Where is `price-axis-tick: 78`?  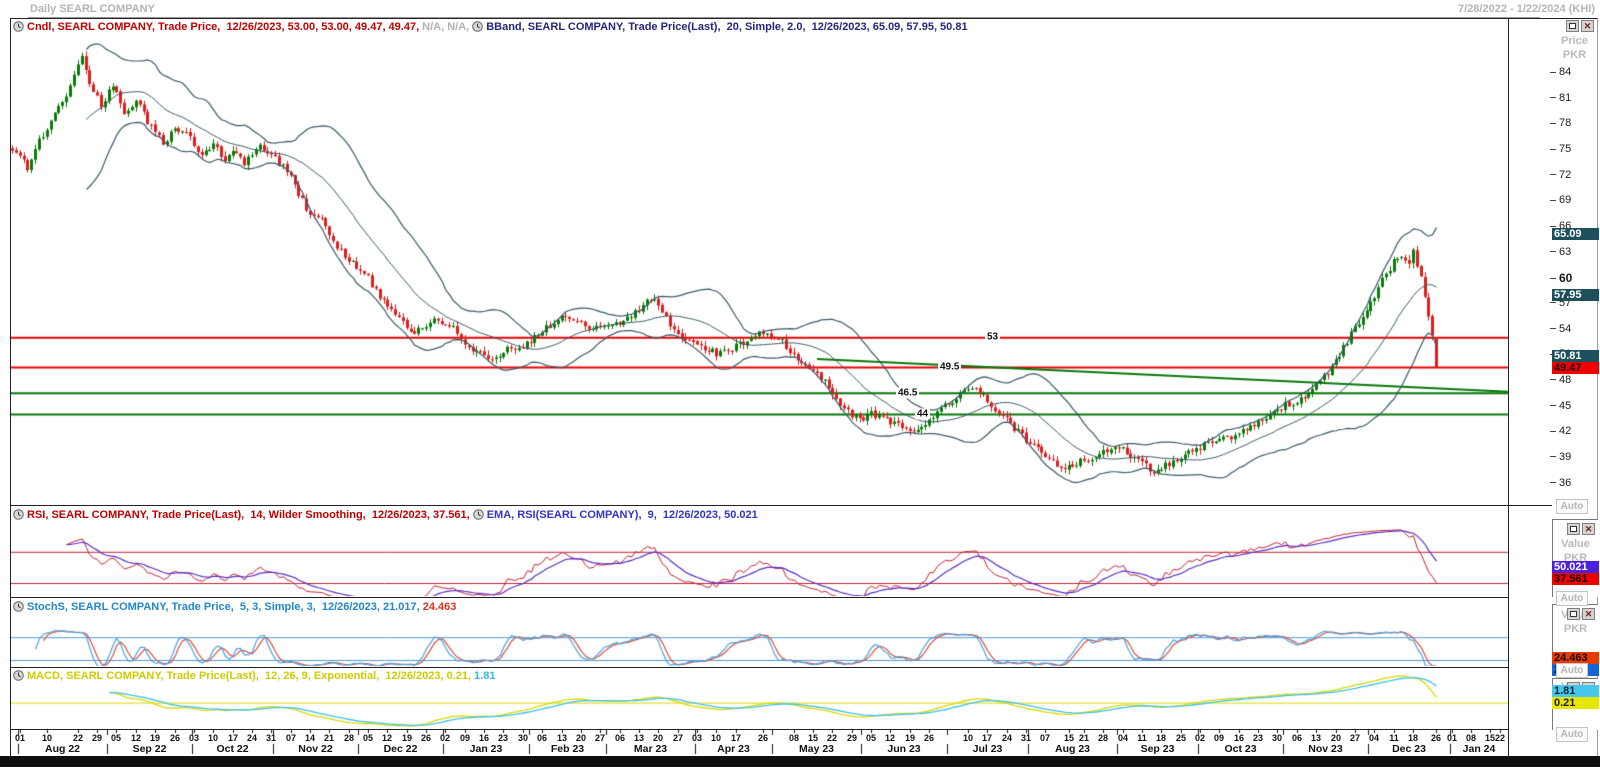 price-axis-tick: 78 is located at coordinates (1560, 123).